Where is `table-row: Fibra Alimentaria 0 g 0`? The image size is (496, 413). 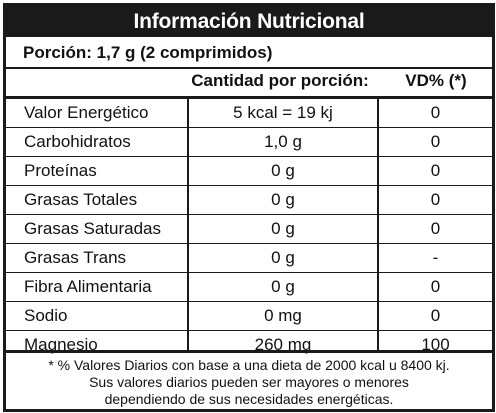
table-row: Fibra Alimentaria 0 g 0 is located at coordinates (249, 287).